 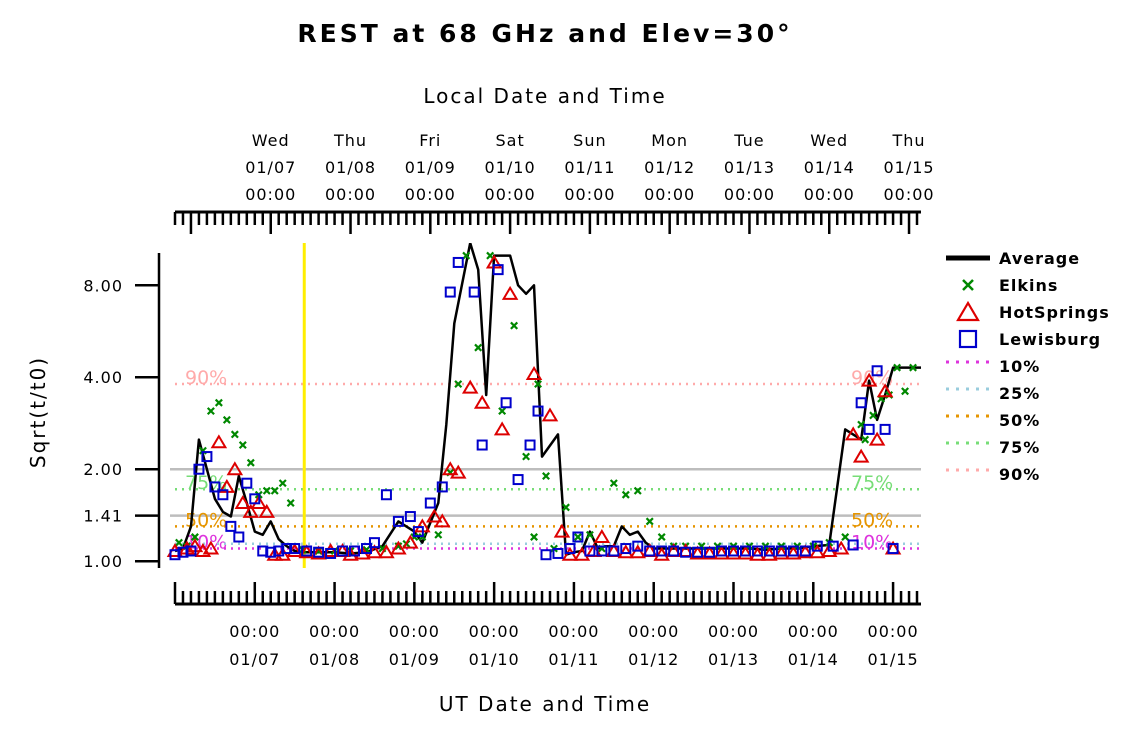 What do you see at coordinates (589, 167) in the screenshot?
I see `top-tick-date: 01/11` at bounding box center [589, 167].